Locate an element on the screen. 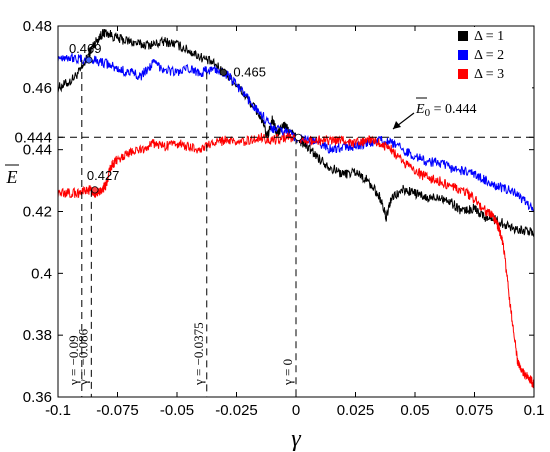 Image resolution: width=550 pixels, height=452 pixels. legend-label-2: Δ = 2 is located at coordinates (489, 55).